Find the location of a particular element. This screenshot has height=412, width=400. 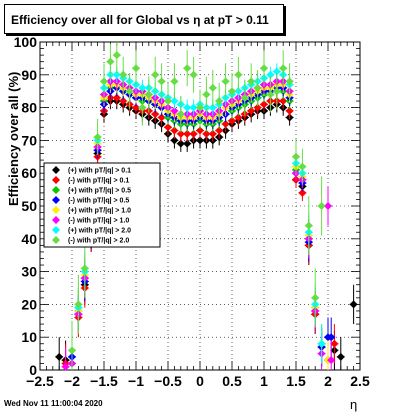

y-tick-label: 80 is located at coordinates (29, 108).